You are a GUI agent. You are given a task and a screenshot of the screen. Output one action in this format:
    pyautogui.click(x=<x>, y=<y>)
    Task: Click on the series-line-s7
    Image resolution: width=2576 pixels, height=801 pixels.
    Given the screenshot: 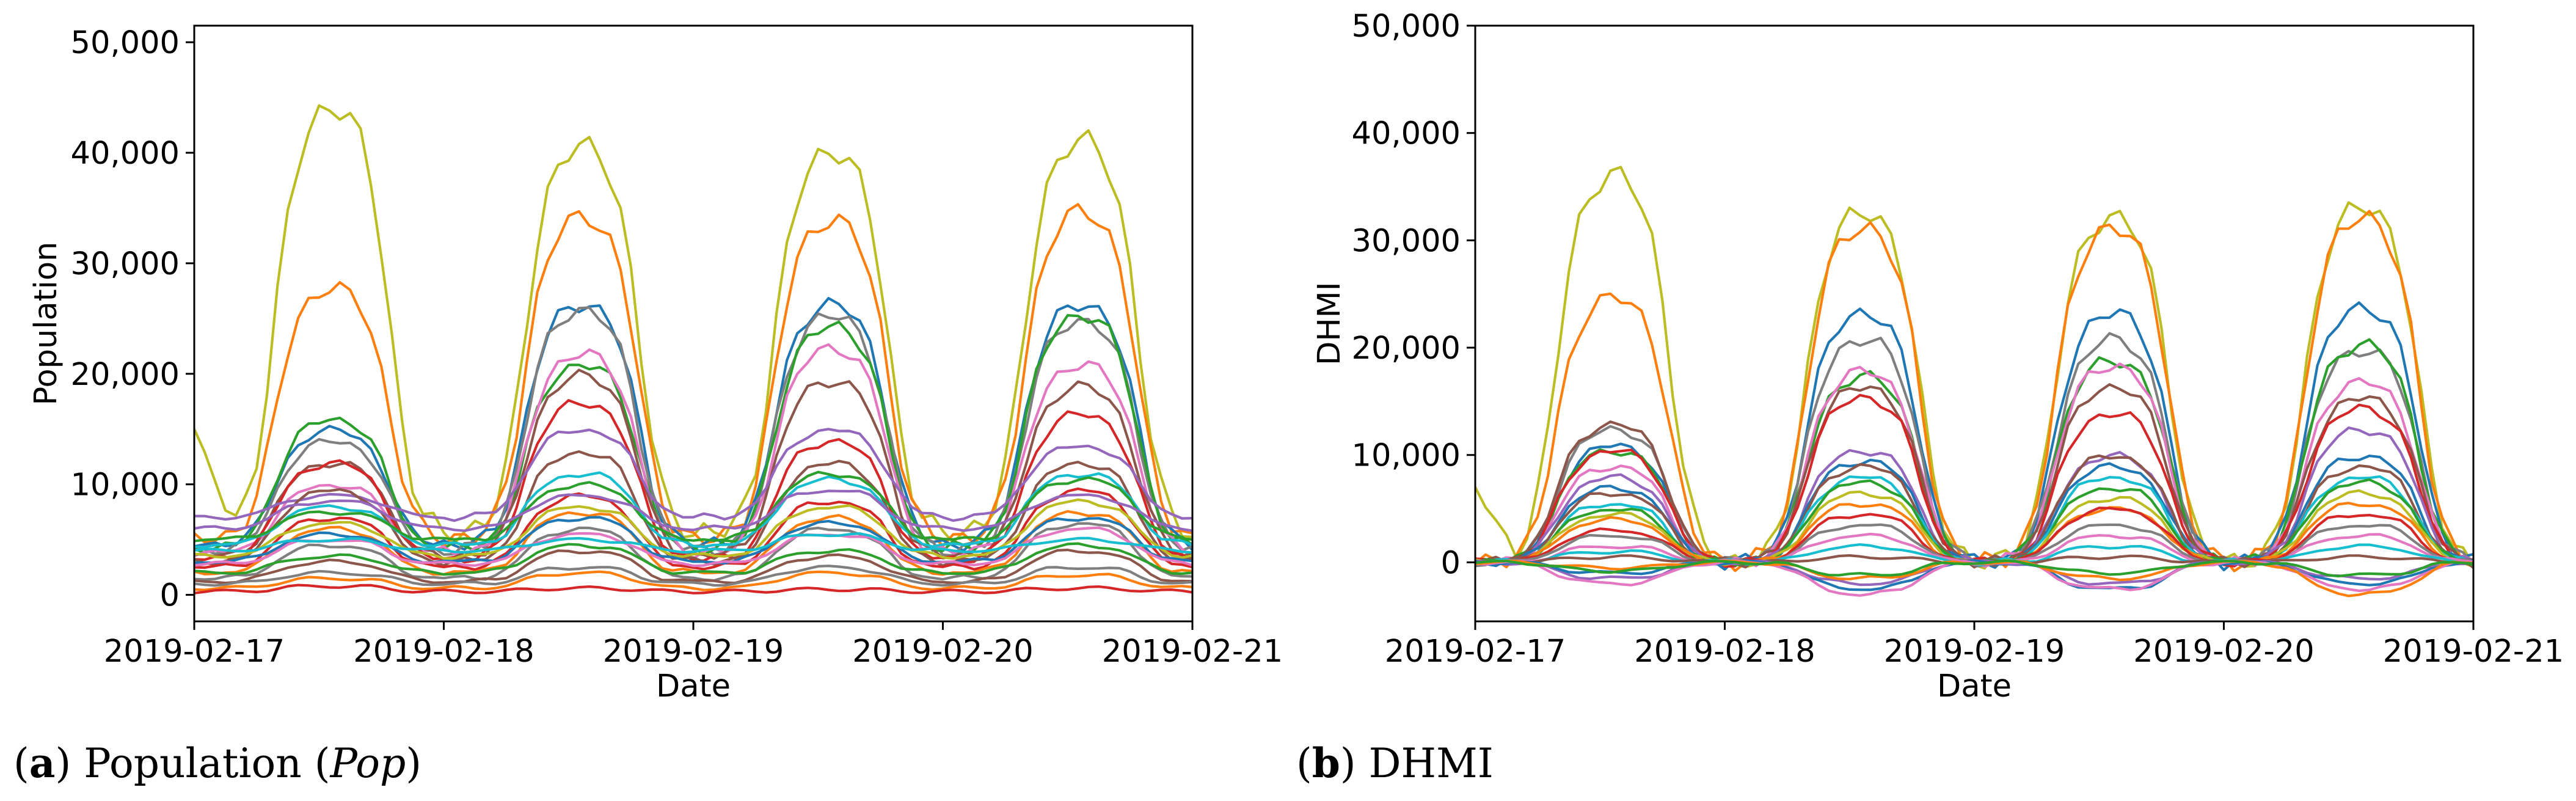 What is the action you would take?
    pyautogui.click(x=1974, y=476)
    